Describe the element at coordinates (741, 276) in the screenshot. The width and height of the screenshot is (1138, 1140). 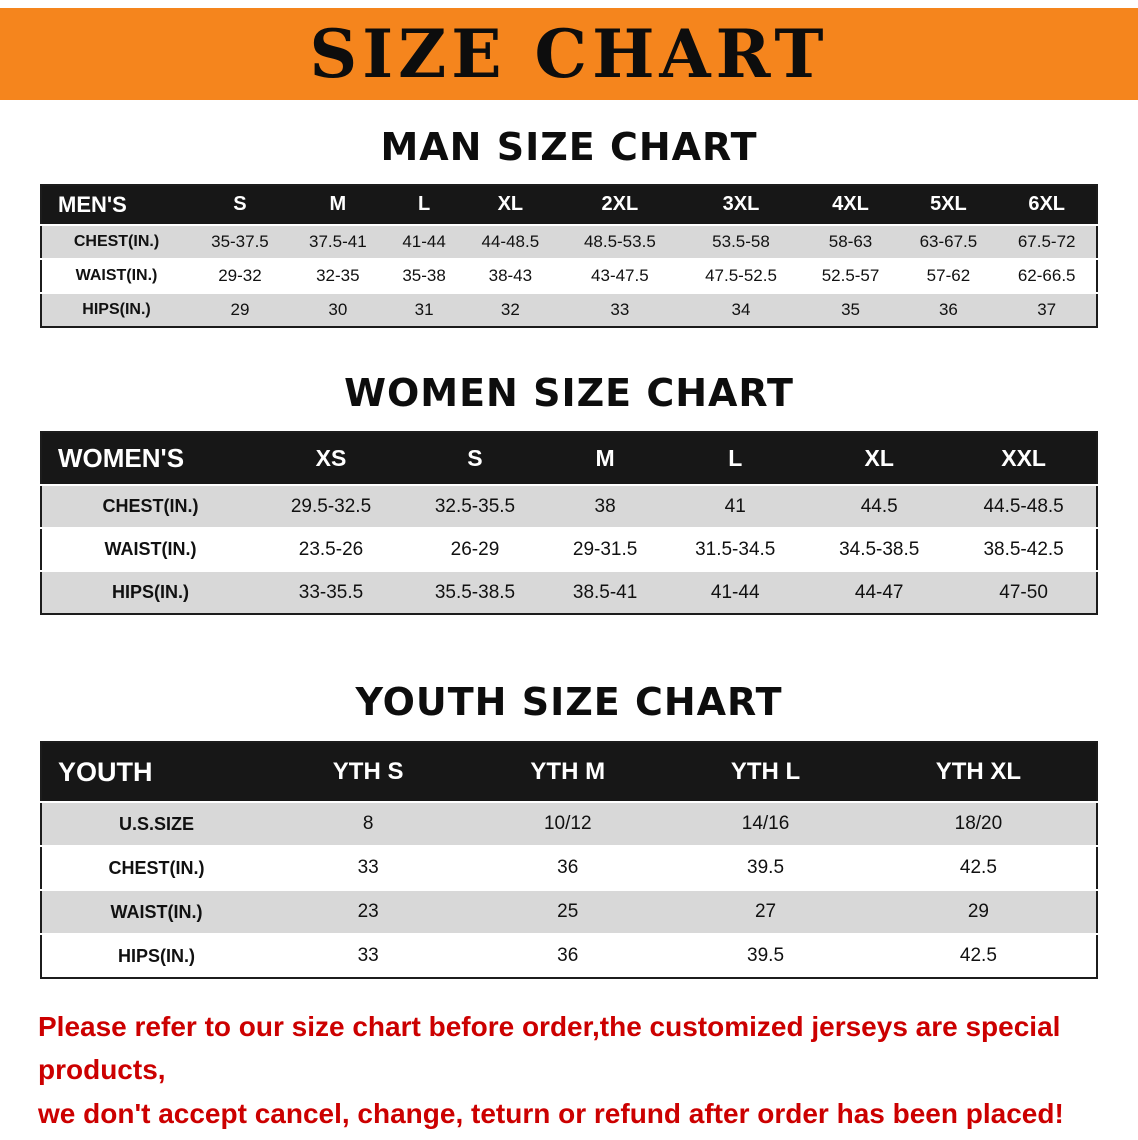
I see `size-value: 47.5-52.5` at that location.